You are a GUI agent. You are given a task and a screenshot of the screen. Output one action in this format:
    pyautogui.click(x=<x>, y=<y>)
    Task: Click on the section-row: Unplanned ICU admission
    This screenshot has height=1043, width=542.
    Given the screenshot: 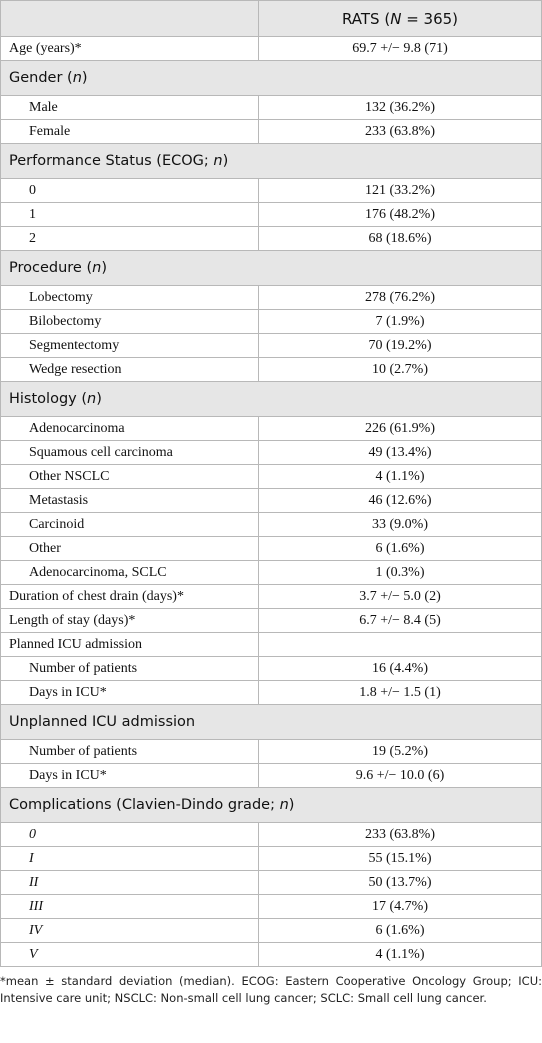 What is the action you would take?
    pyautogui.click(x=271, y=722)
    